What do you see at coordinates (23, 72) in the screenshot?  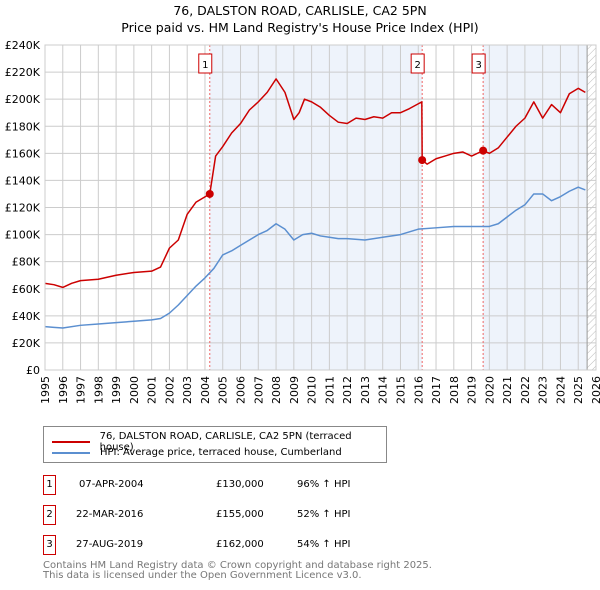 I see `y-tick-label: £220K` at bounding box center [23, 72].